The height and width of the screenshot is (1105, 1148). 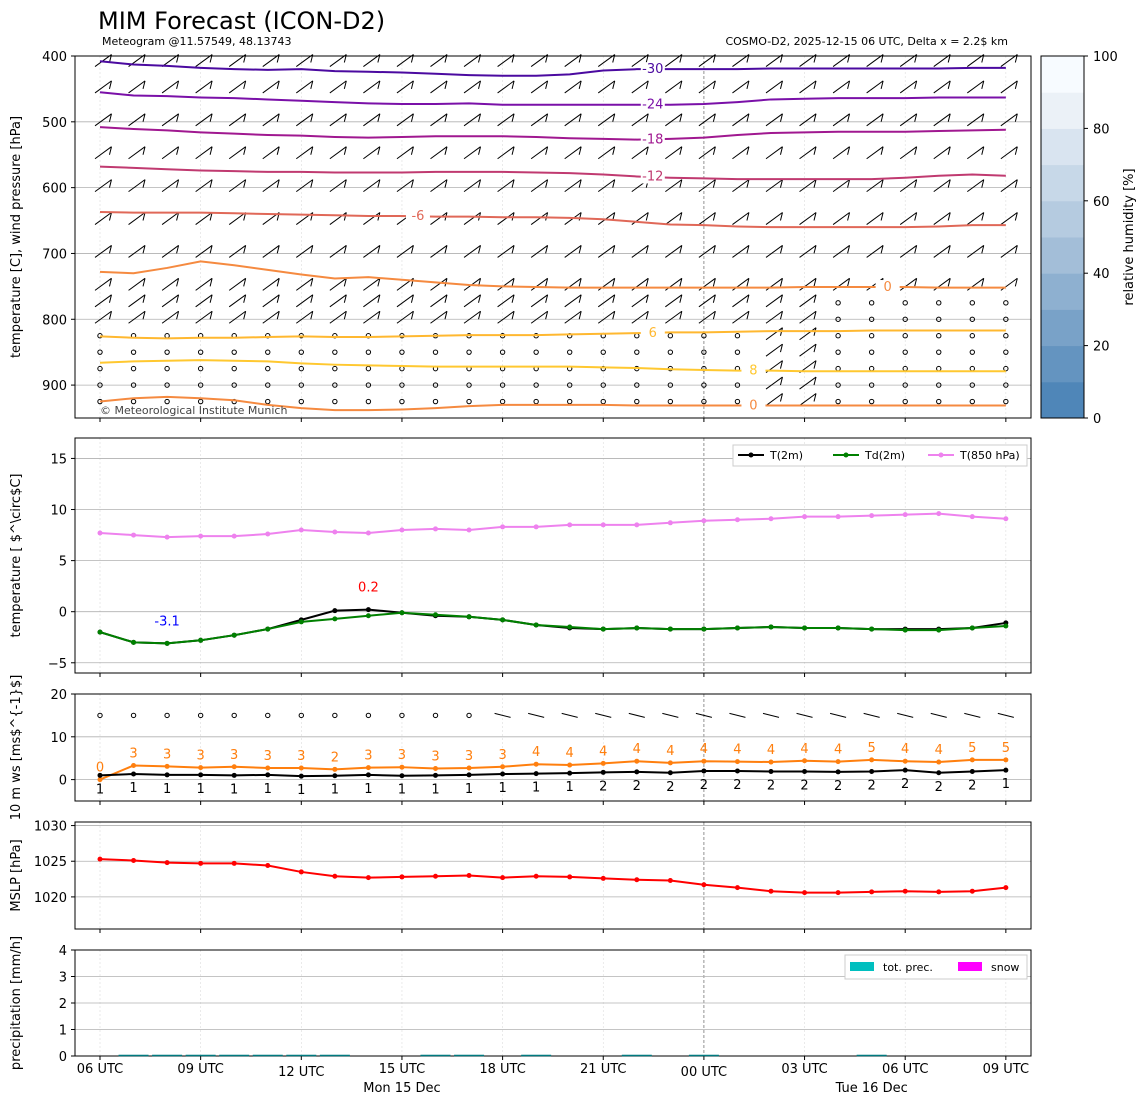 I want to click on precip-bar, so click(x=133, y=1055).